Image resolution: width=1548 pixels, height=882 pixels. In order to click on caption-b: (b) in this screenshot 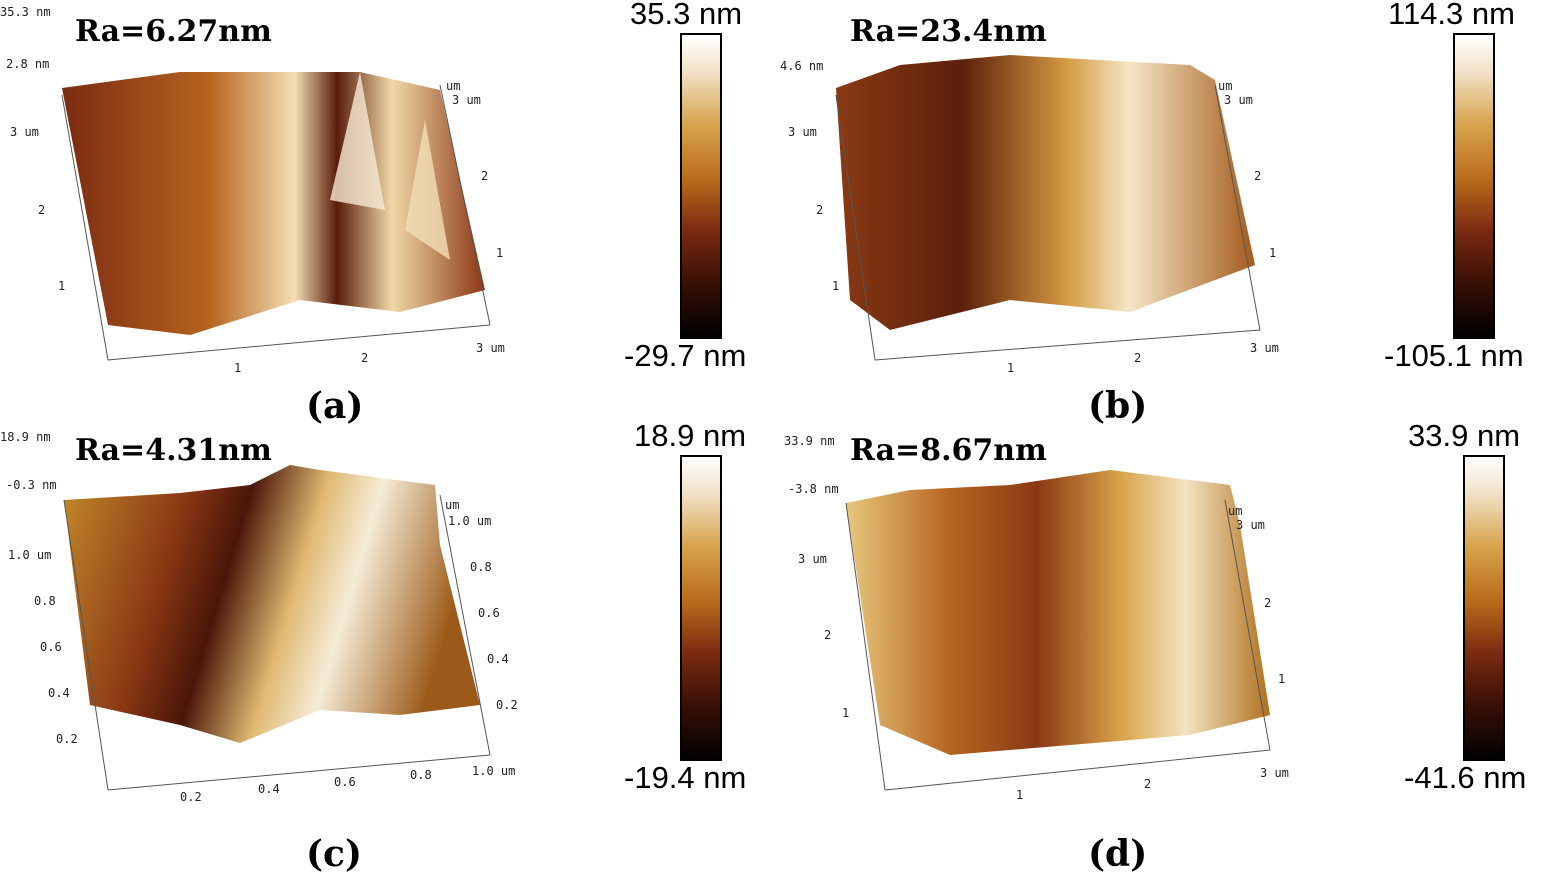, I will do `click(1118, 406)`.